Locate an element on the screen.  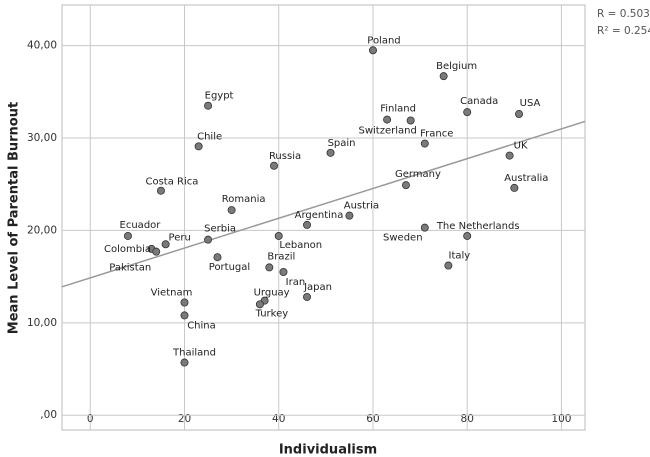
point-label: Canada is located at coordinates (479, 101).